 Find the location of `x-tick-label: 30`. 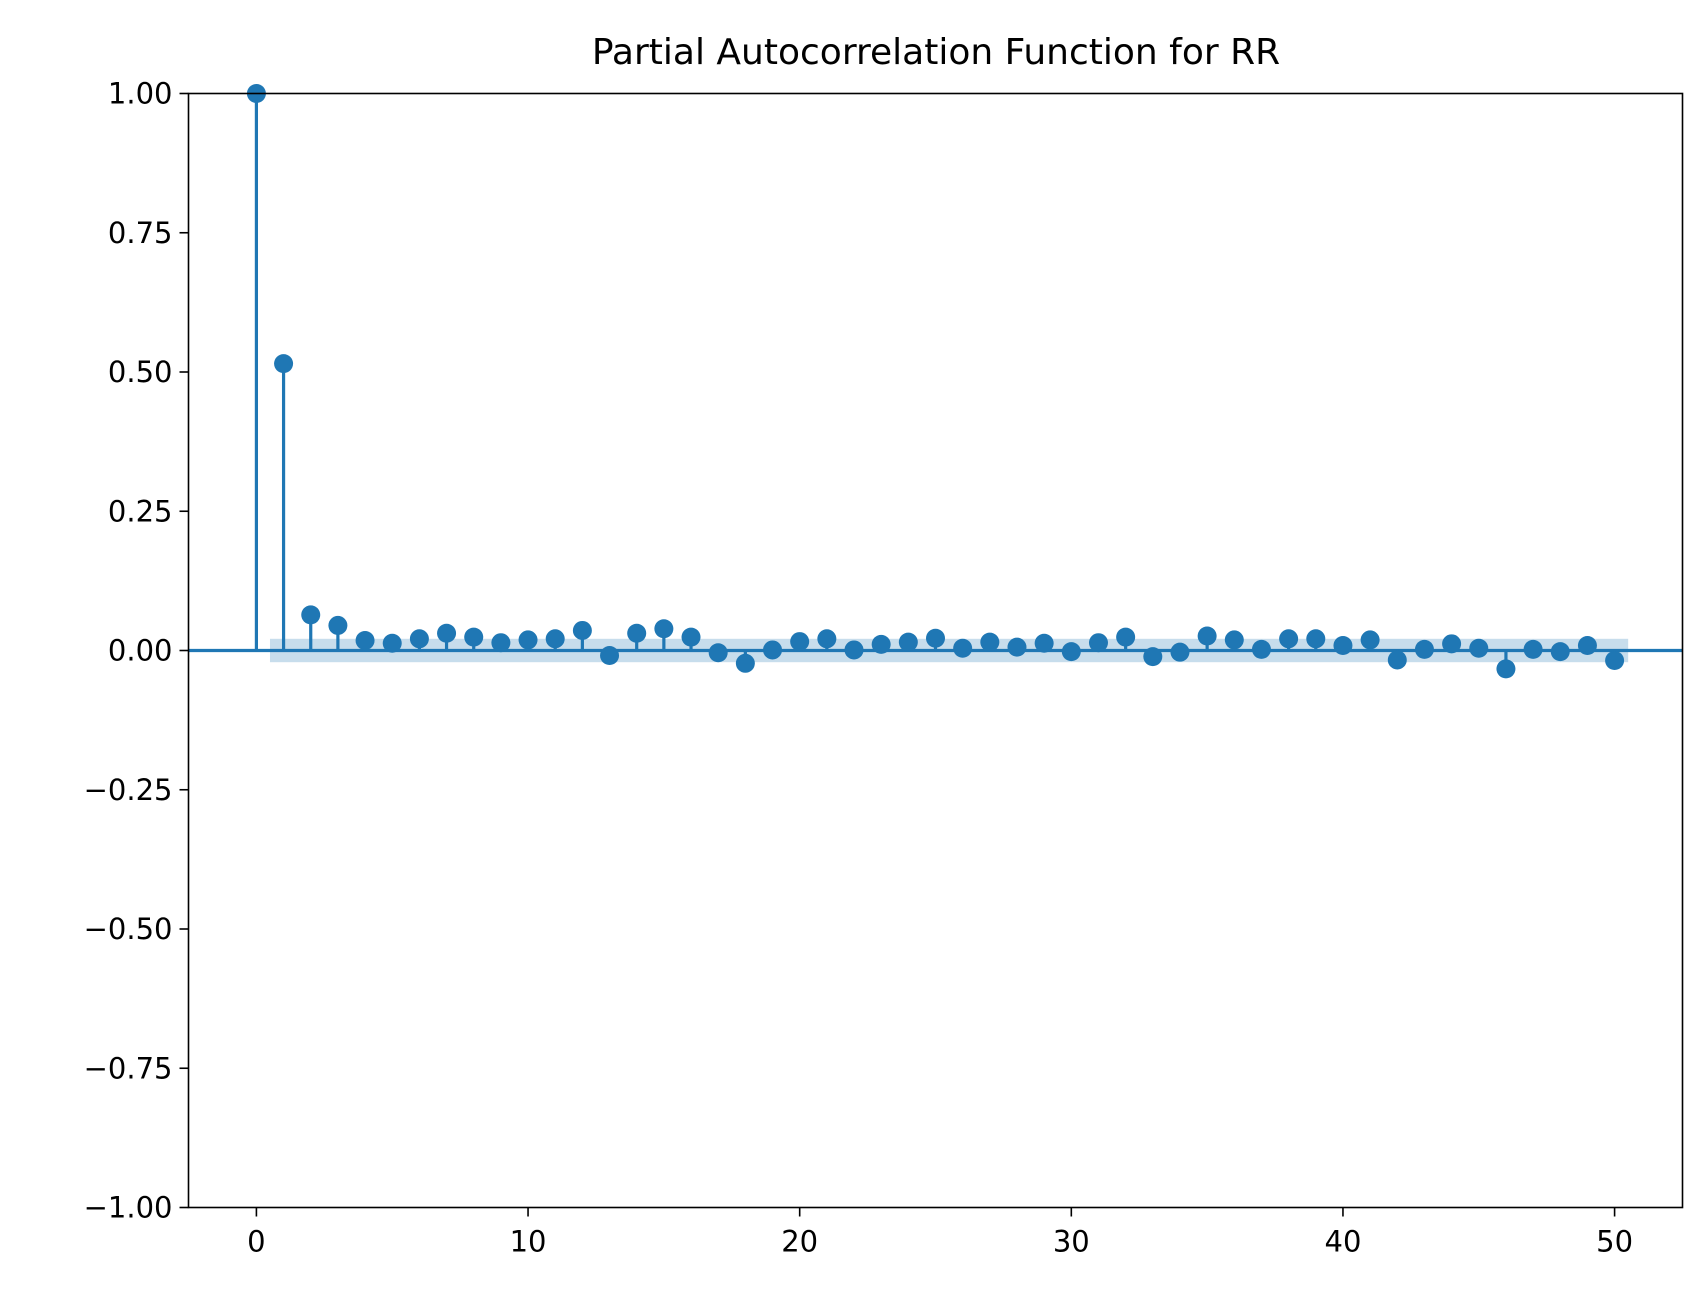

x-tick-label: 30 is located at coordinates (1071, 1242).